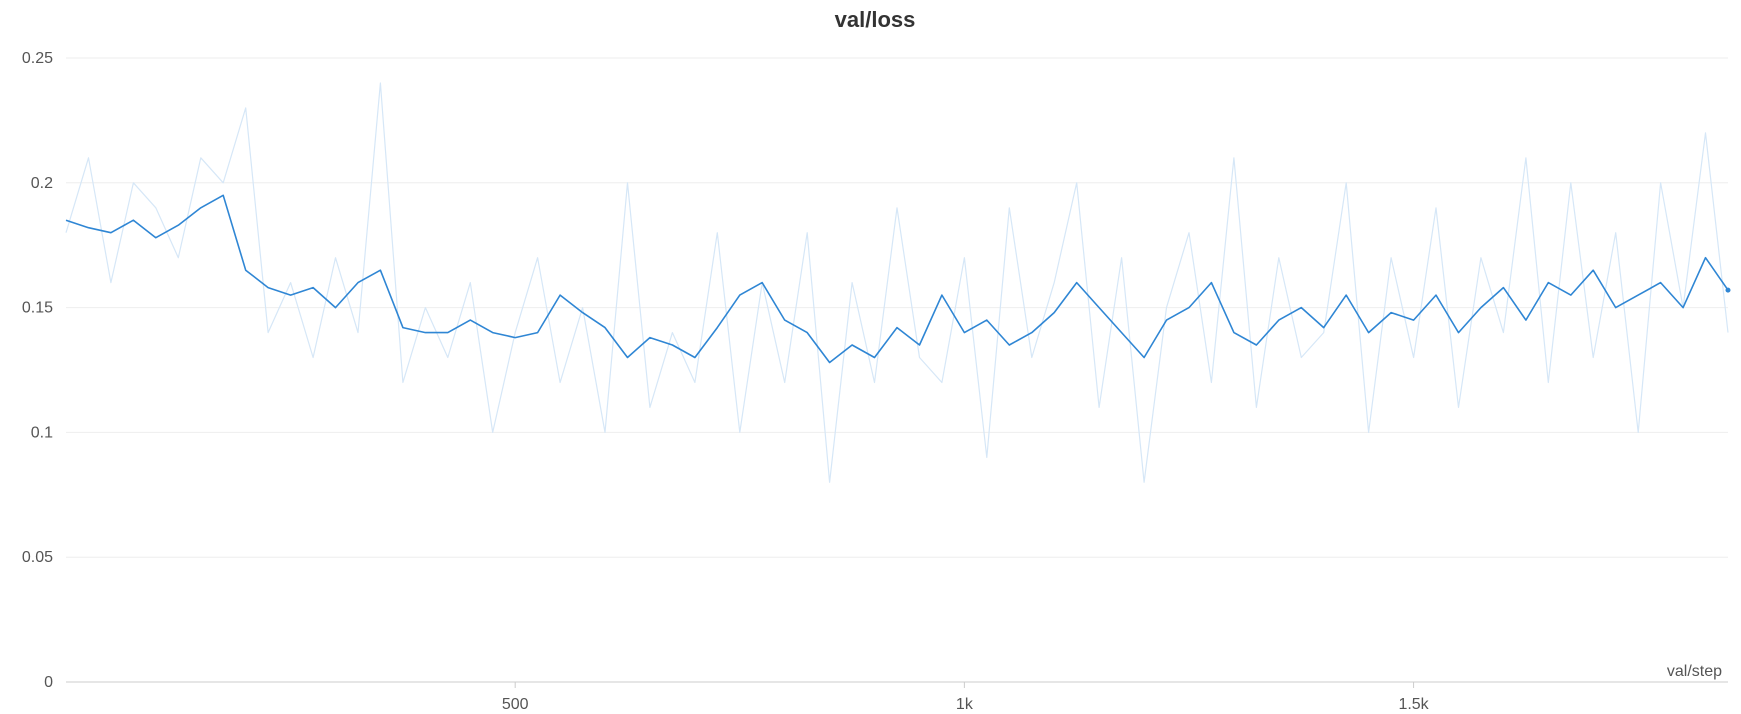 This screenshot has height=714, width=1741. I want to click on y-tick-label: 0.1, so click(42, 432).